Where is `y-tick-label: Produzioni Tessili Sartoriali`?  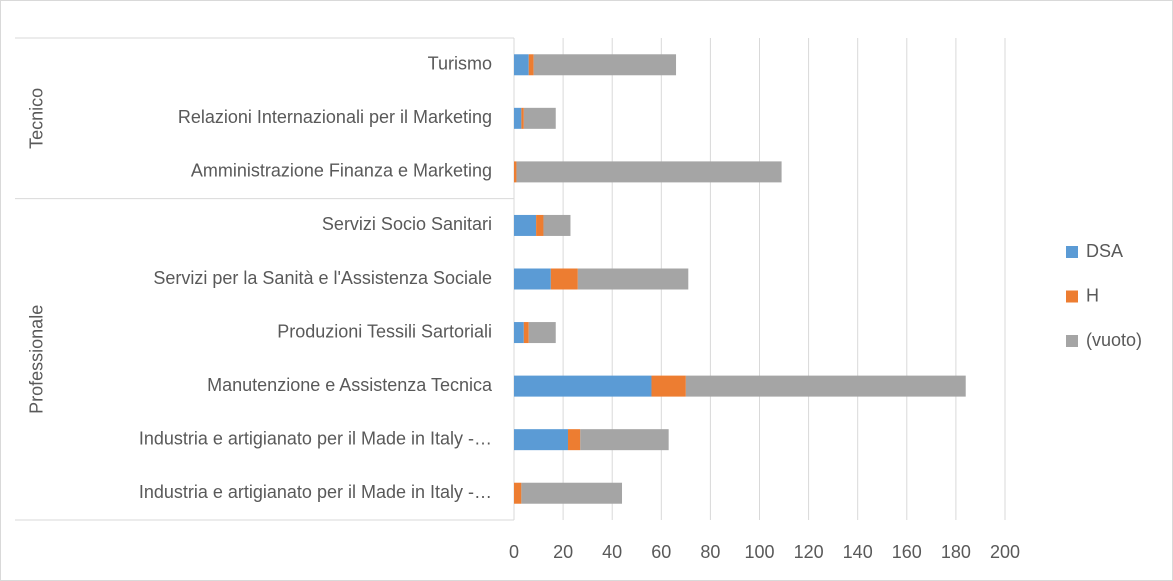 y-tick-label: Produzioni Tessili Sartoriali is located at coordinates (384, 331).